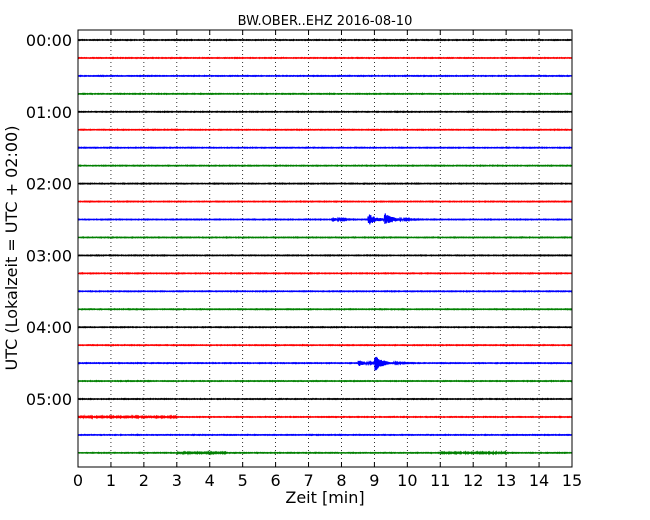 The image size is (650, 520). Describe the element at coordinates (506, 480) in the screenshot. I see `x-tick-label: 13` at that location.